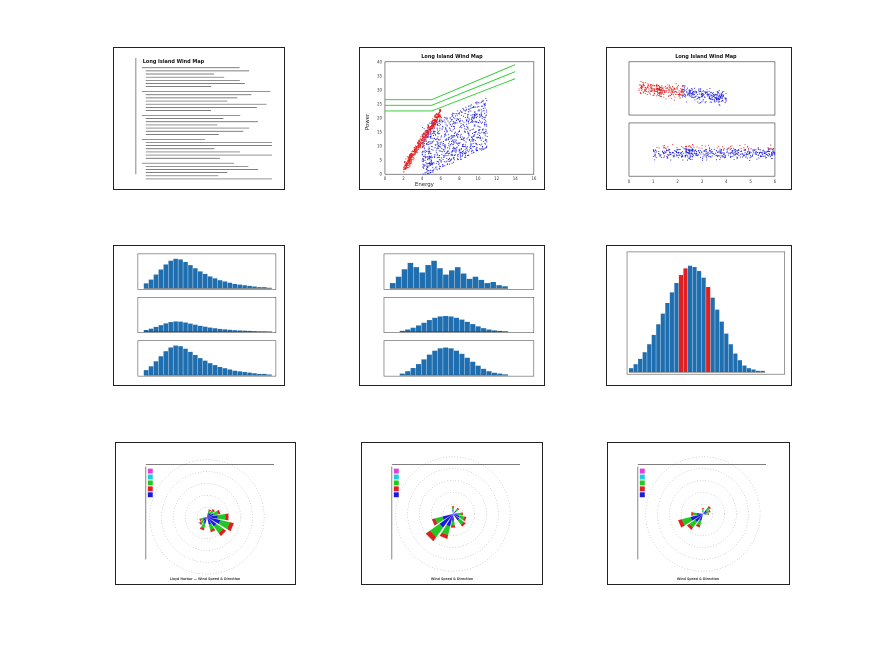  I want to click on scatter-ylabel: Power, so click(368, 121).